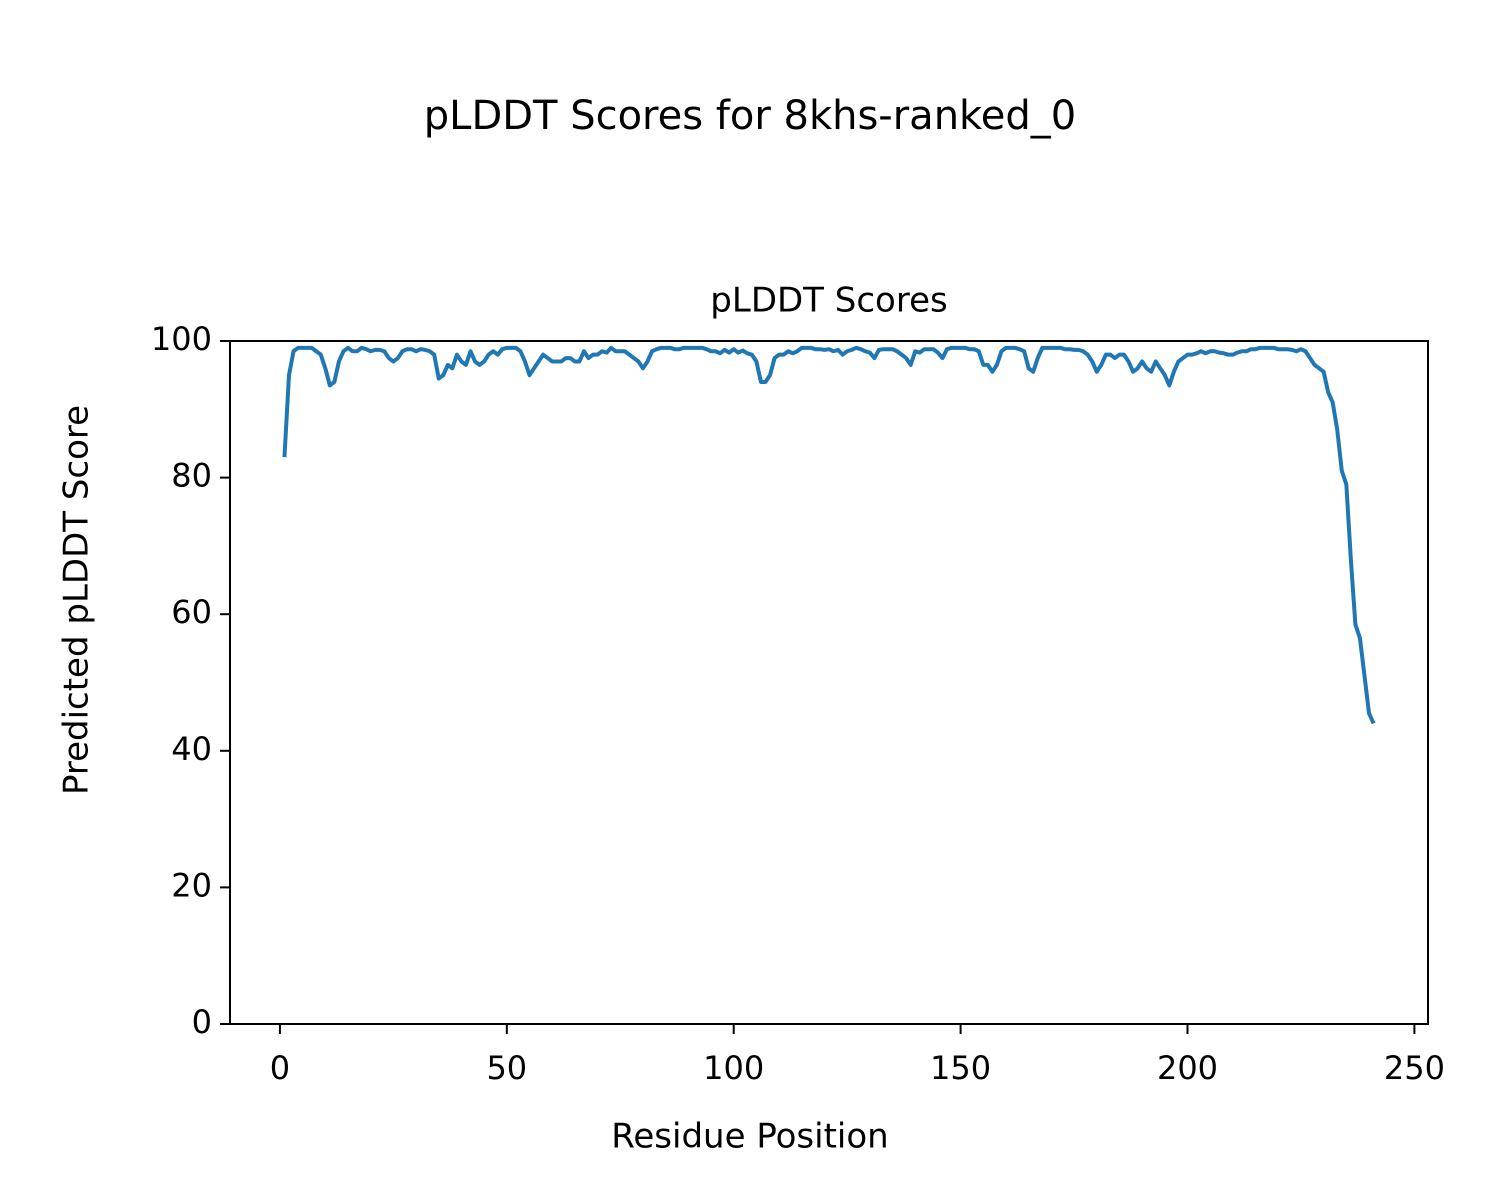 Image resolution: width=1500 pixels, height=1200 pixels. I want to click on figure-title: pLDDT Scores for 8khs-ranked_0, so click(750, 116).